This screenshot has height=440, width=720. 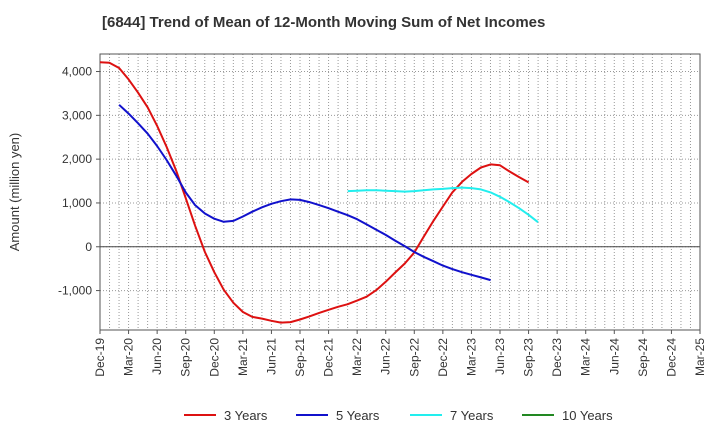 What do you see at coordinates (500, 356) in the screenshot?
I see `x-tick-label: Jun-23` at bounding box center [500, 356].